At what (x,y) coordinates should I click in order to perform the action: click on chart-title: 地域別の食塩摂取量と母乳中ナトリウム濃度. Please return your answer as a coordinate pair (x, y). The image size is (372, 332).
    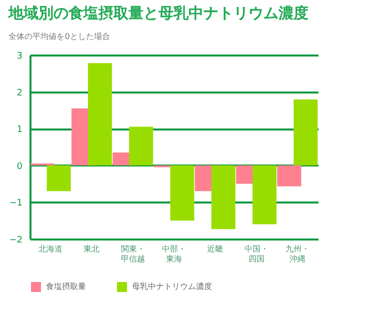
    Looking at the image, I should click on (158, 13).